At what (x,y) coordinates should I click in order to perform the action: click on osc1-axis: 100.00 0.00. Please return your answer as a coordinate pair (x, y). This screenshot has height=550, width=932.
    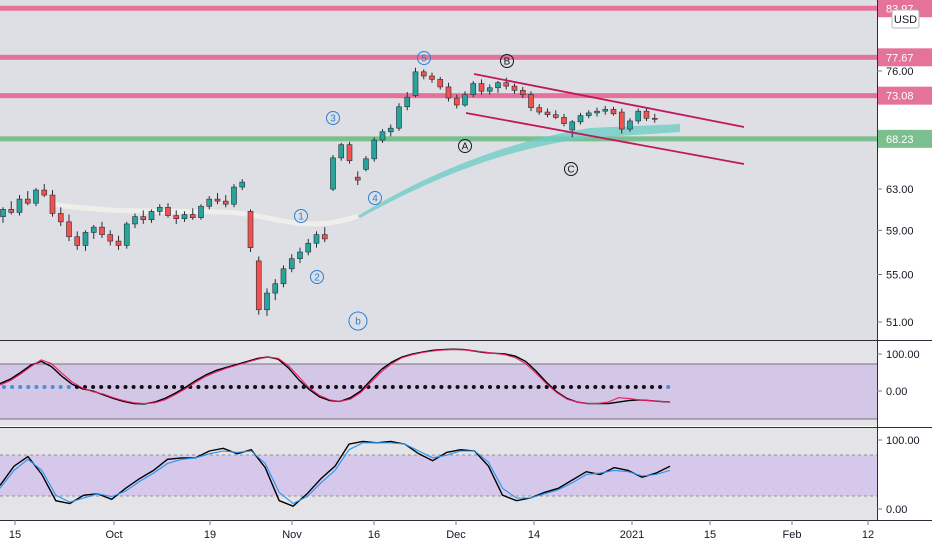
    Looking at the image, I should click on (898, 373).